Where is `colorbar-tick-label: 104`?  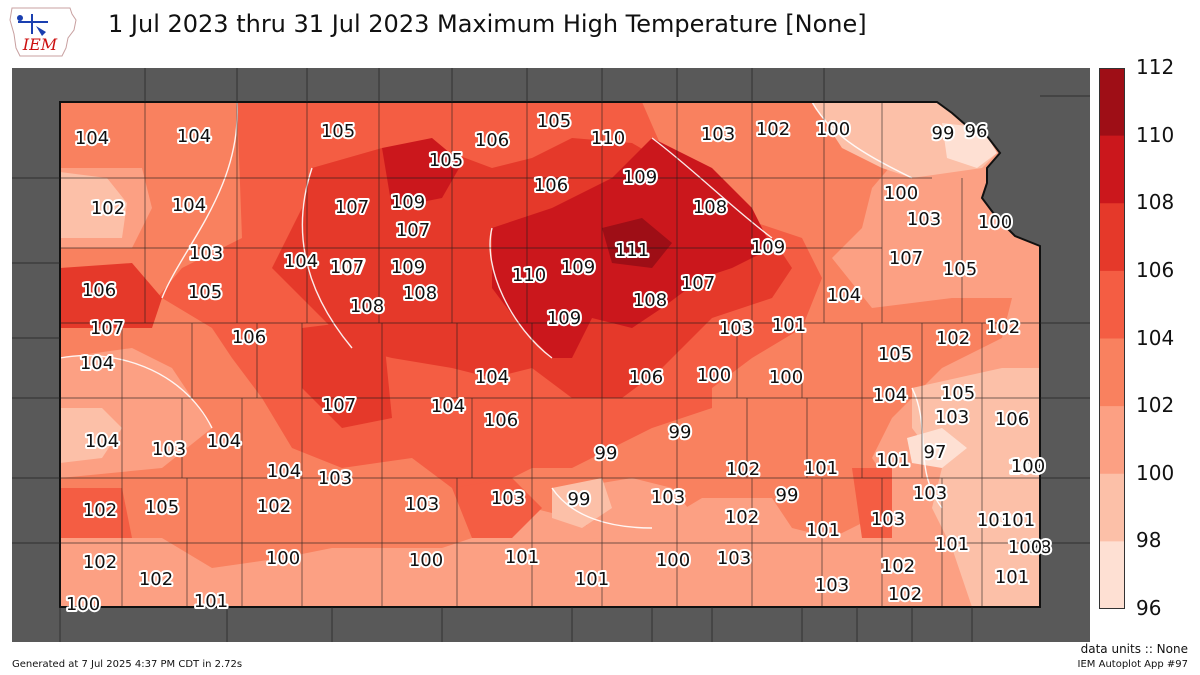 colorbar-tick-label: 104 is located at coordinates (1155, 337).